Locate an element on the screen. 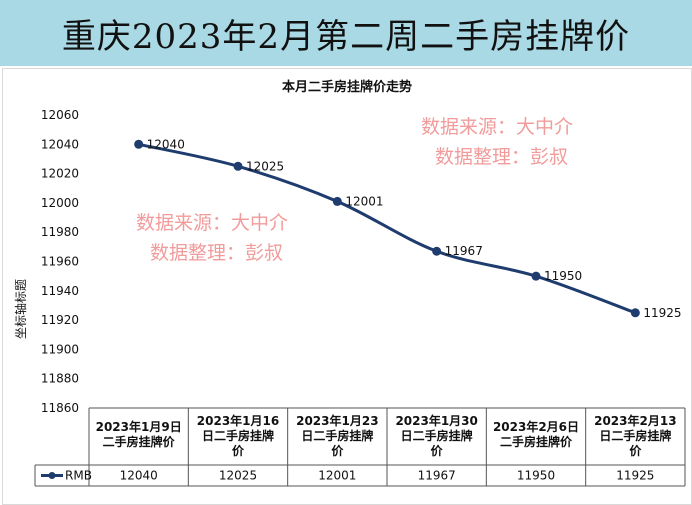 This screenshot has width=692, height=505. y-tick-label: 12000 is located at coordinates (60, 203).